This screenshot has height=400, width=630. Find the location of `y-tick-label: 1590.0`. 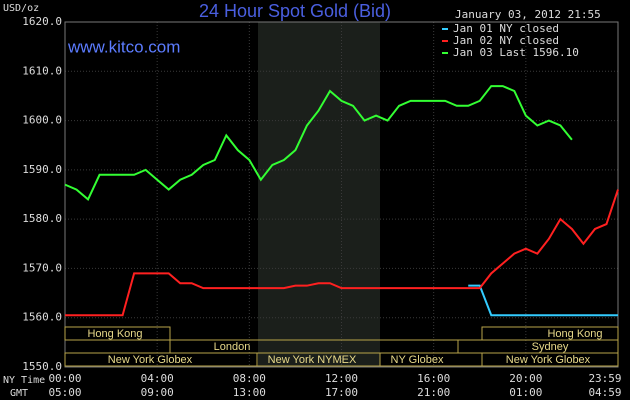

y-tick-label: 1590.0 is located at coordinates (42, 169).